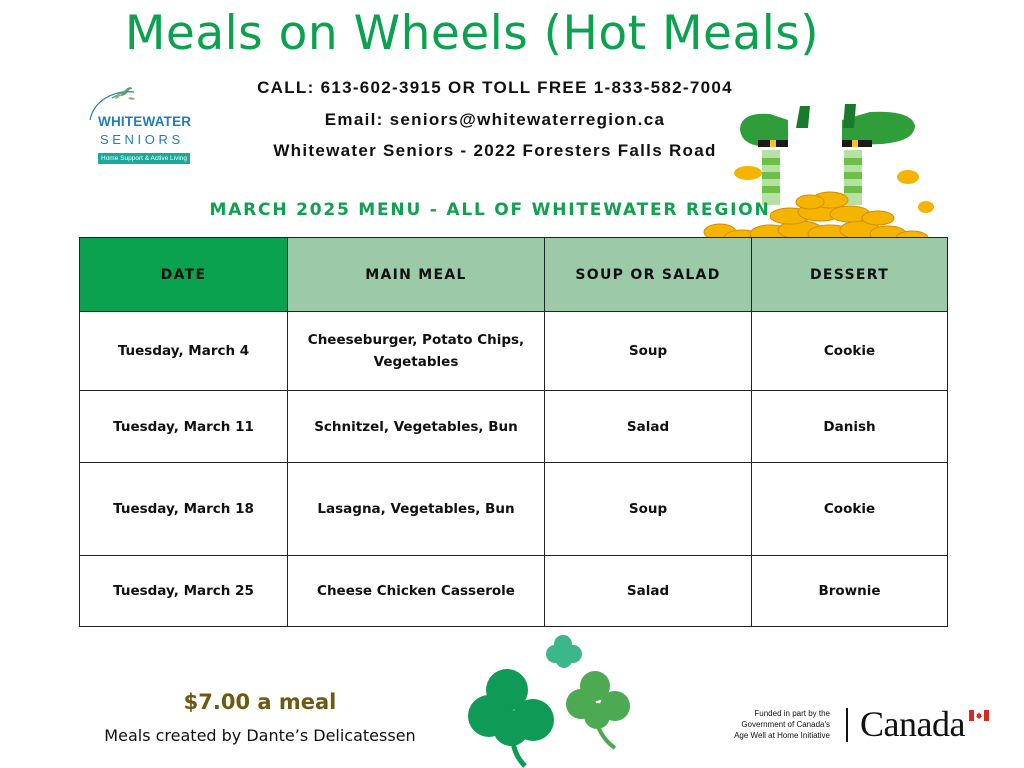 The height and width of the screenshot is (768, 1024). I want to click on dessert-cell: Danish, so click(849, 426).